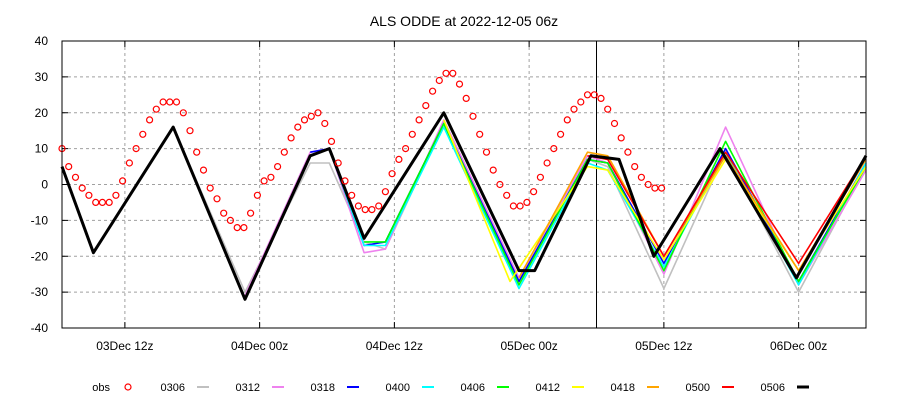 This screenshot has width=900, height=400. Describe the element at coordinates (124, 346) in the screenshot. I see `x-tick-label: 03Dec 12z` at that location.